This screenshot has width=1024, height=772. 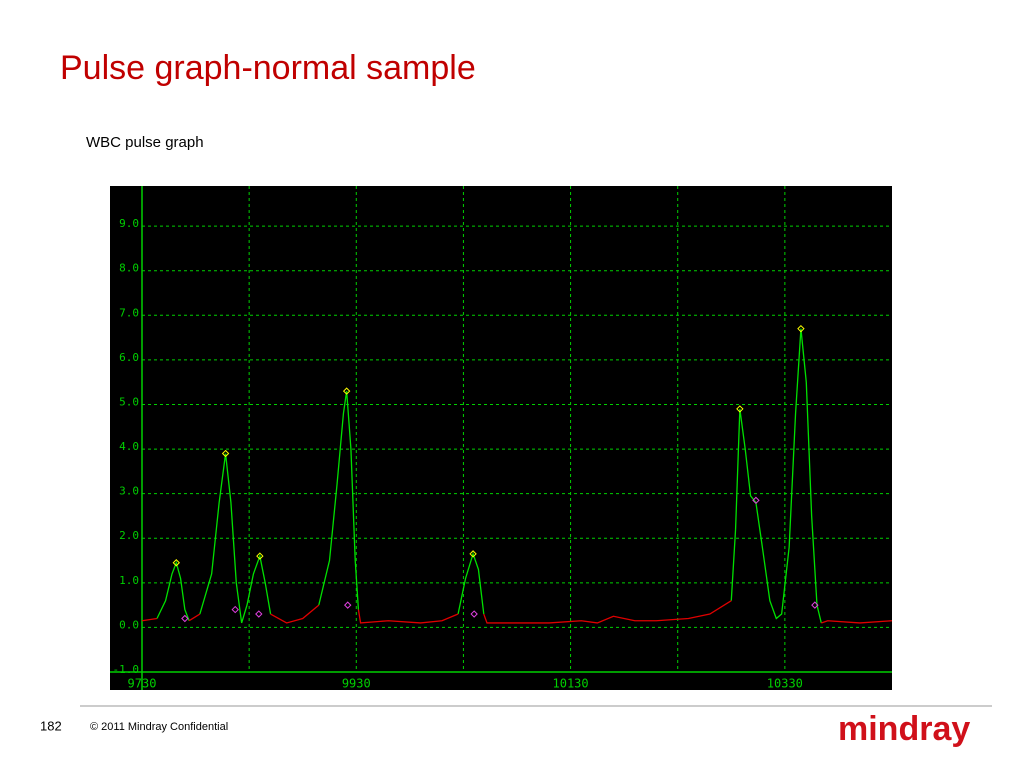 What do you see at coordinates (129, 357) in the screenshot?
I see `y-tick-label: 6.0` at bounding box center [129, 357].